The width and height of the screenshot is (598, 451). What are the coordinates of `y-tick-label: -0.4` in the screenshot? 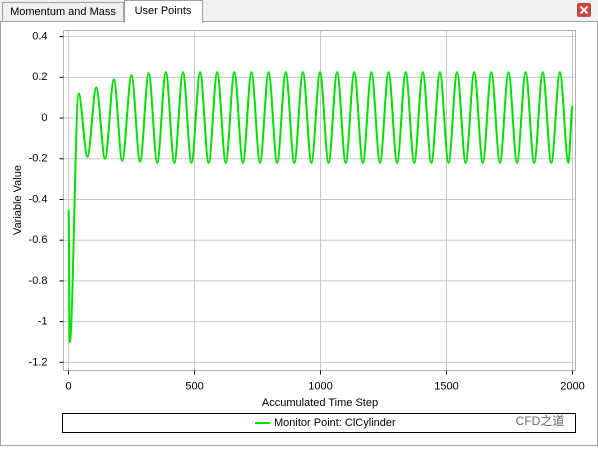 It's located at (38, 199).